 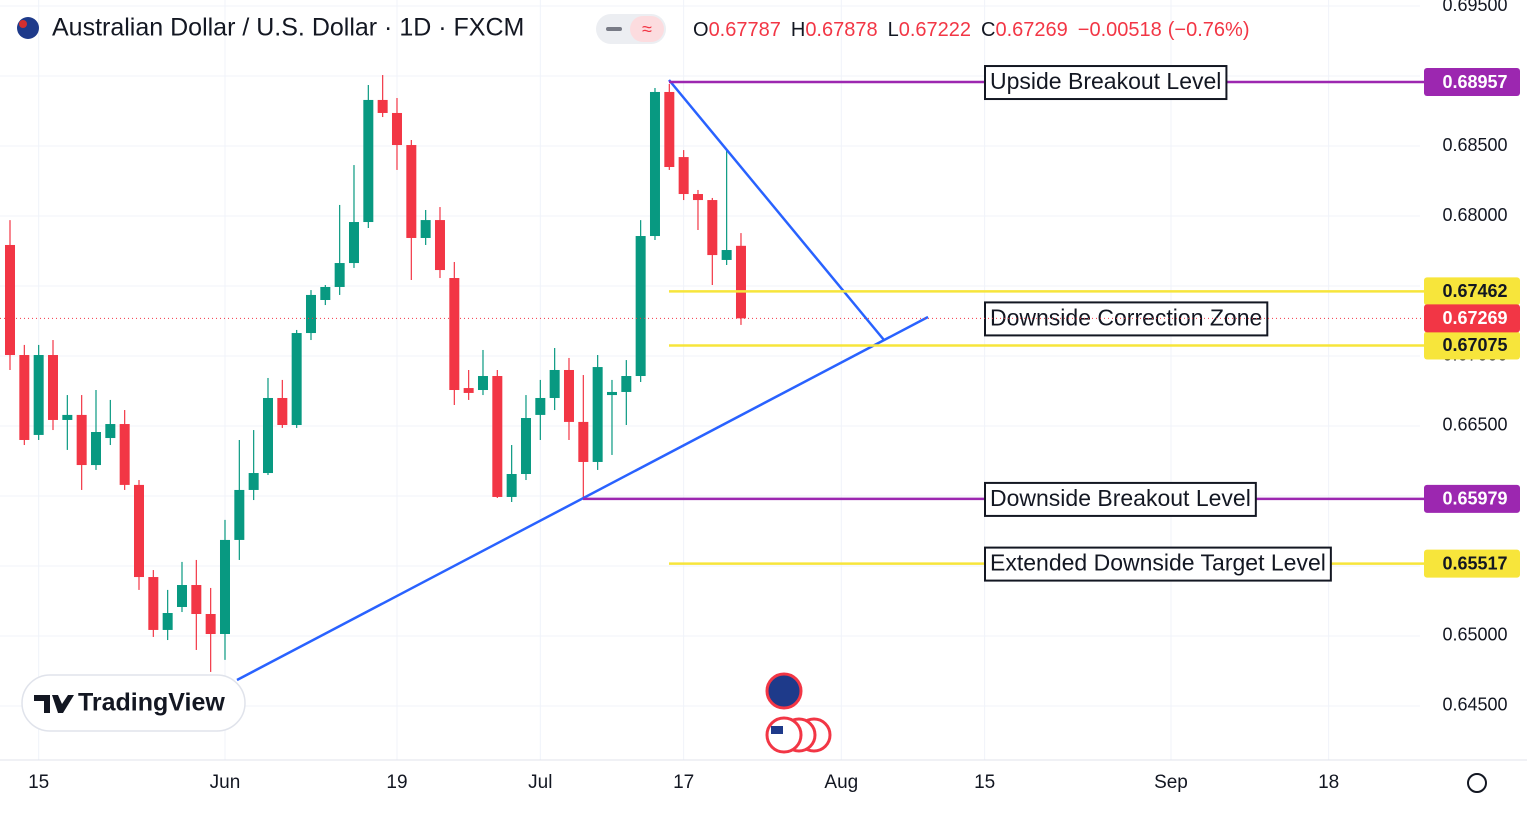 What do you see at coordinates (893, 30) in the screenshot?
I see `ohlc-value: L` at bounding box center [893, 30].